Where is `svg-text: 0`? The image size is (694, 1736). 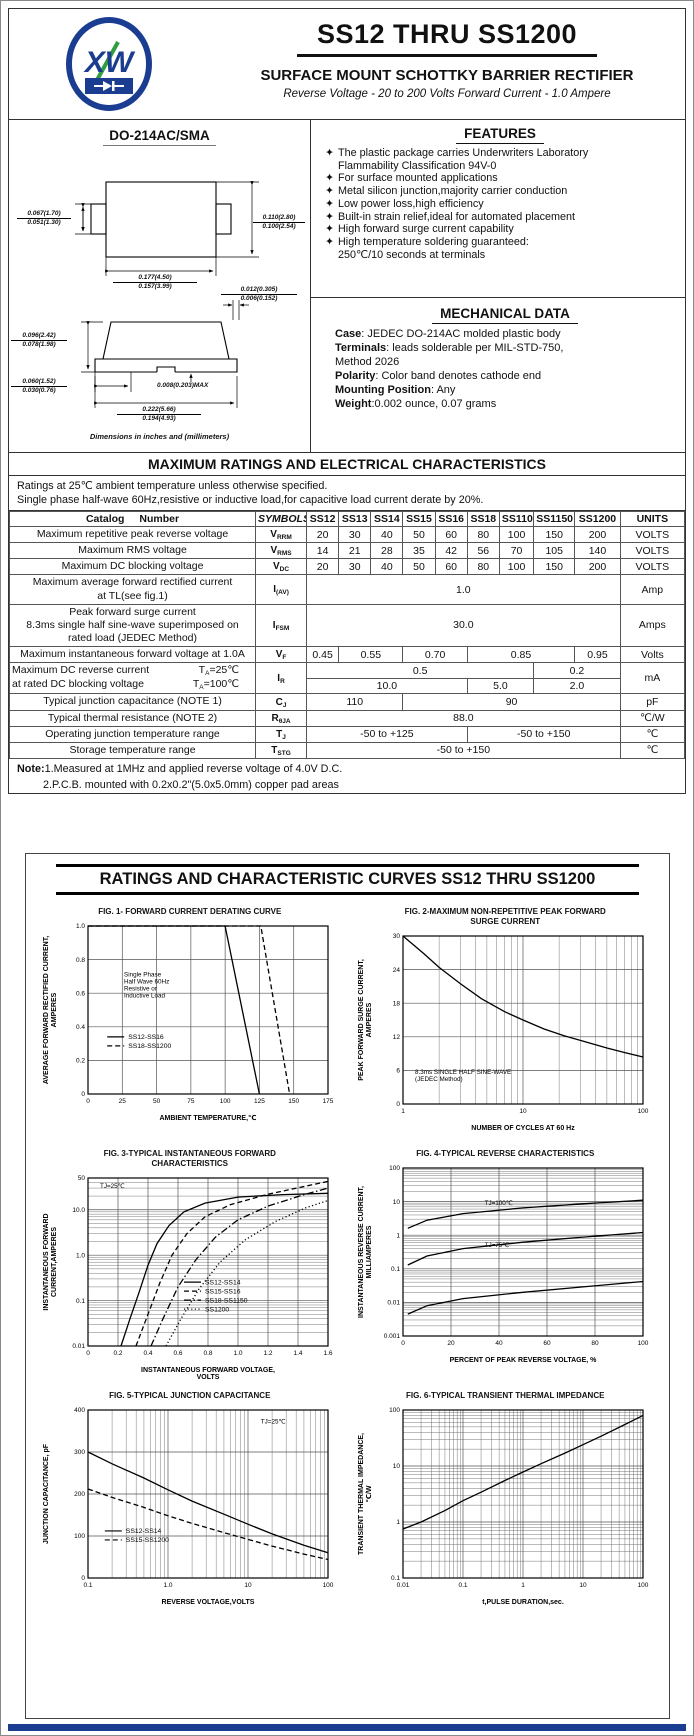 svg-text: 0 is located at coordinates (403, 1343).